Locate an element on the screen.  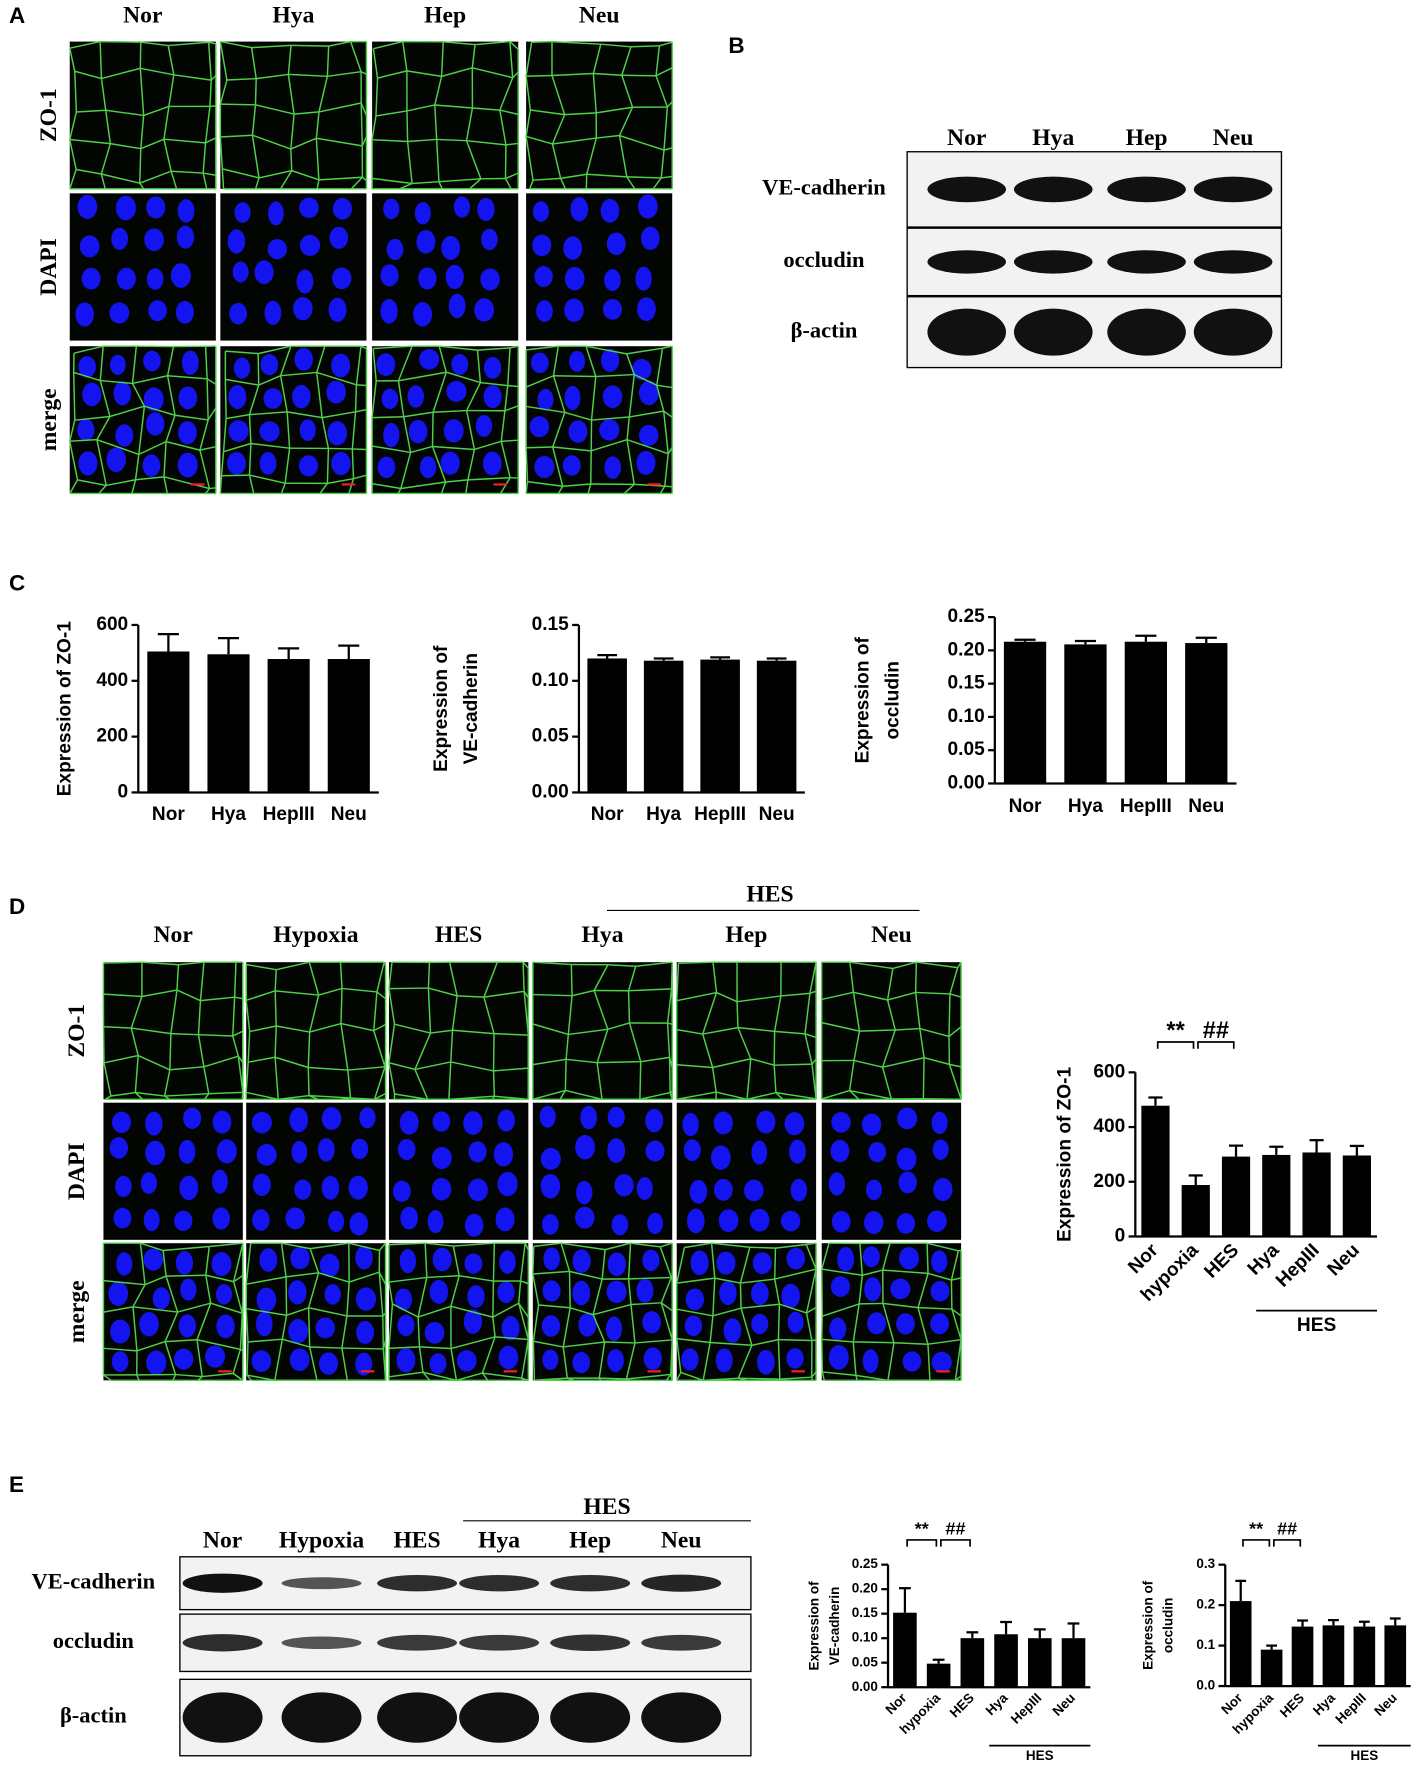
y-tick-label: 0.3 is located at coordinates (1205, 1563).